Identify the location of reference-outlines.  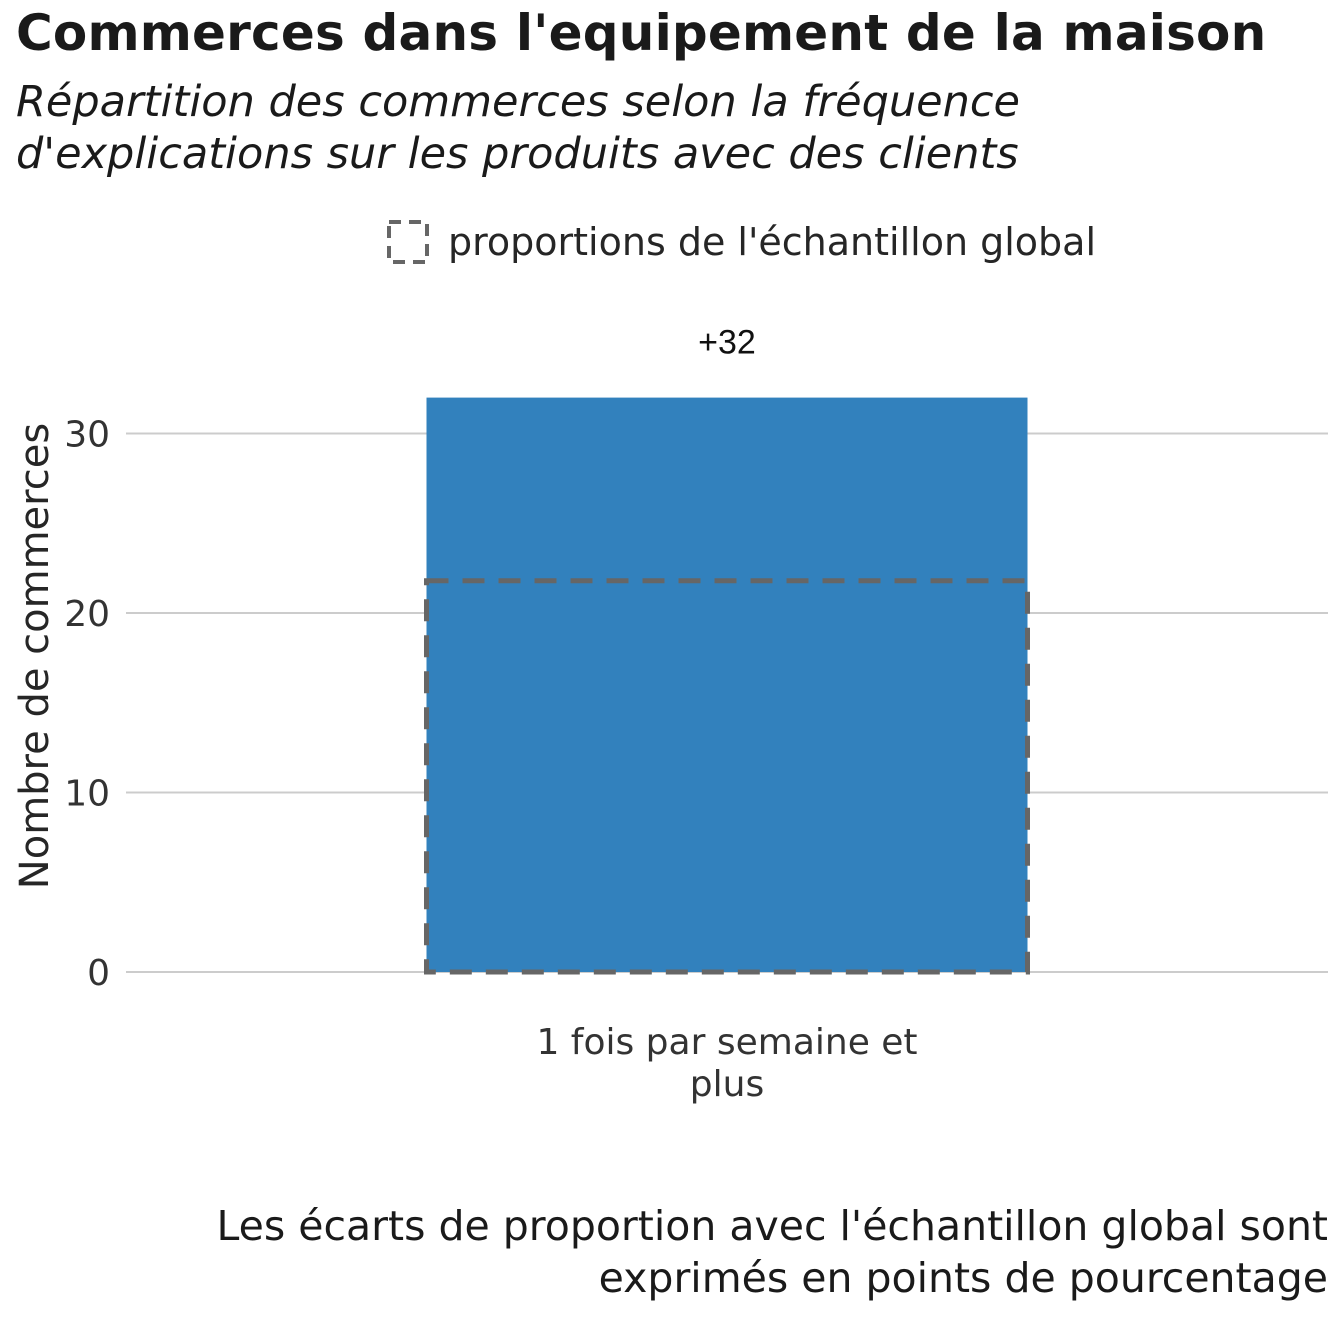
(727, 776).